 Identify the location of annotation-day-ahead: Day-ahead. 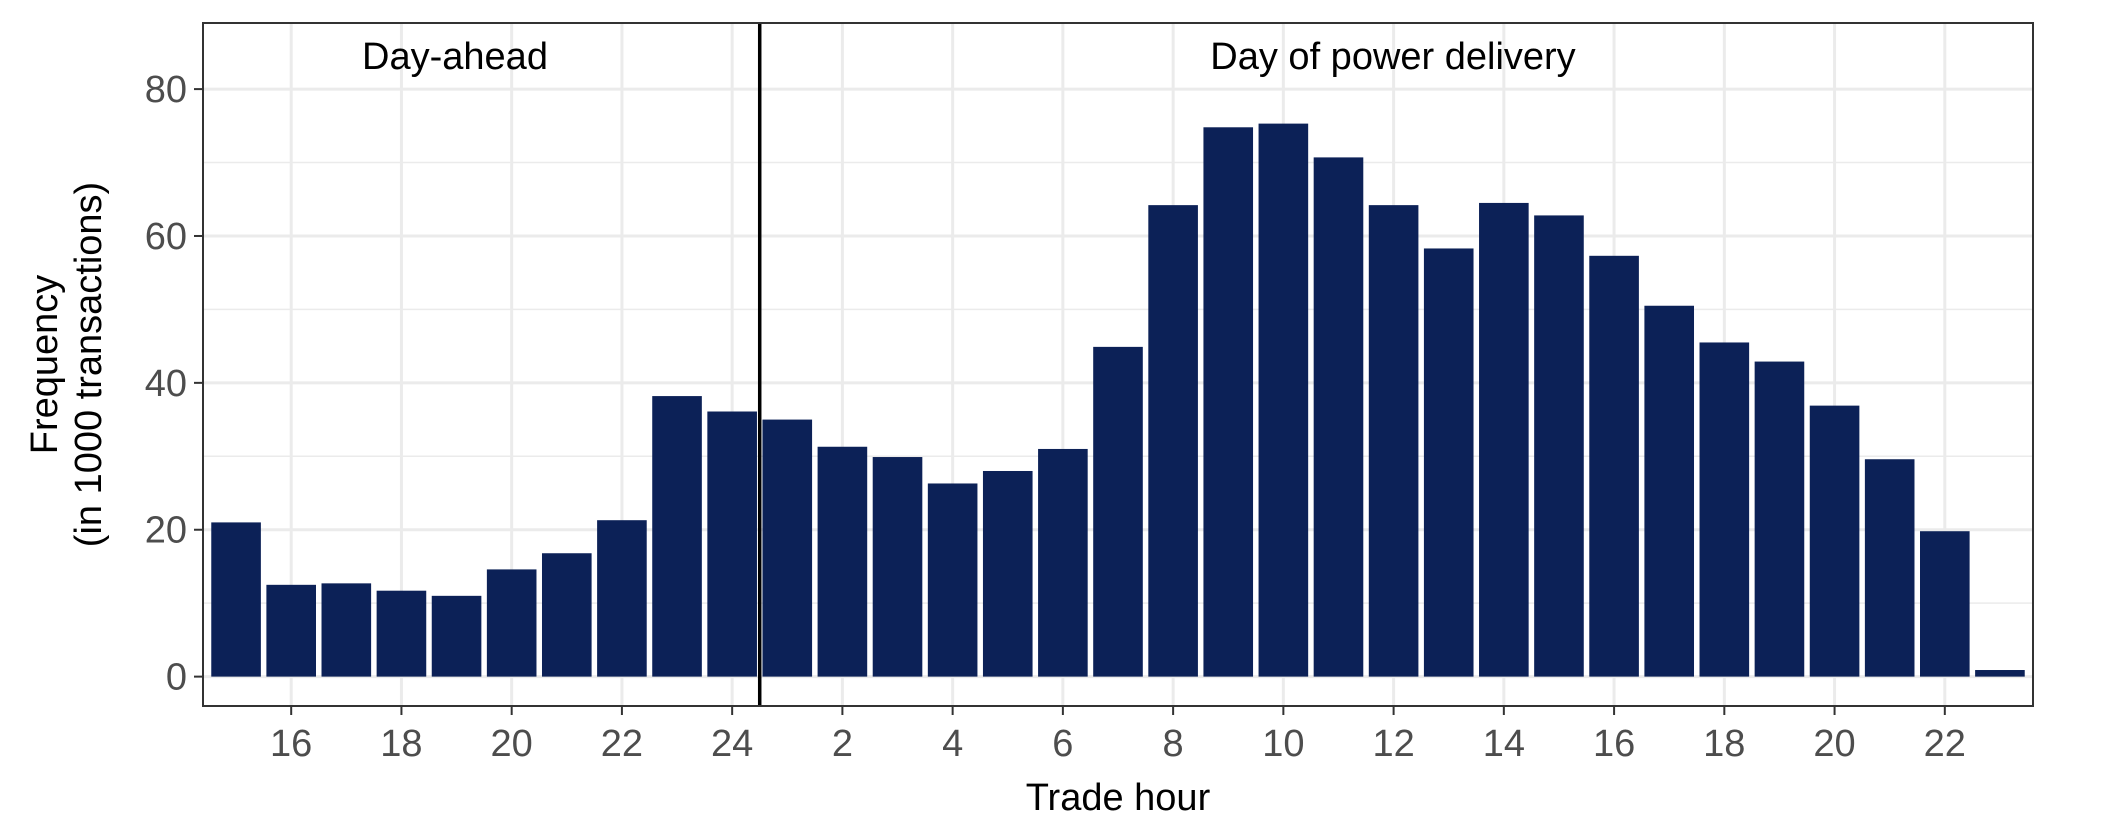
(455, 57).